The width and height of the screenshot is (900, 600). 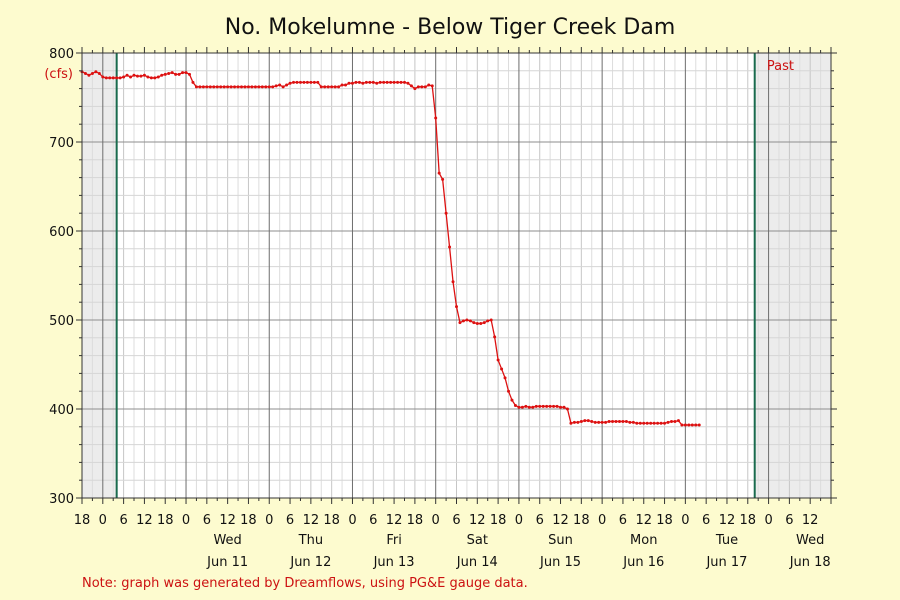 I want to click on no-data-region-left, so click(x=99, y=275).